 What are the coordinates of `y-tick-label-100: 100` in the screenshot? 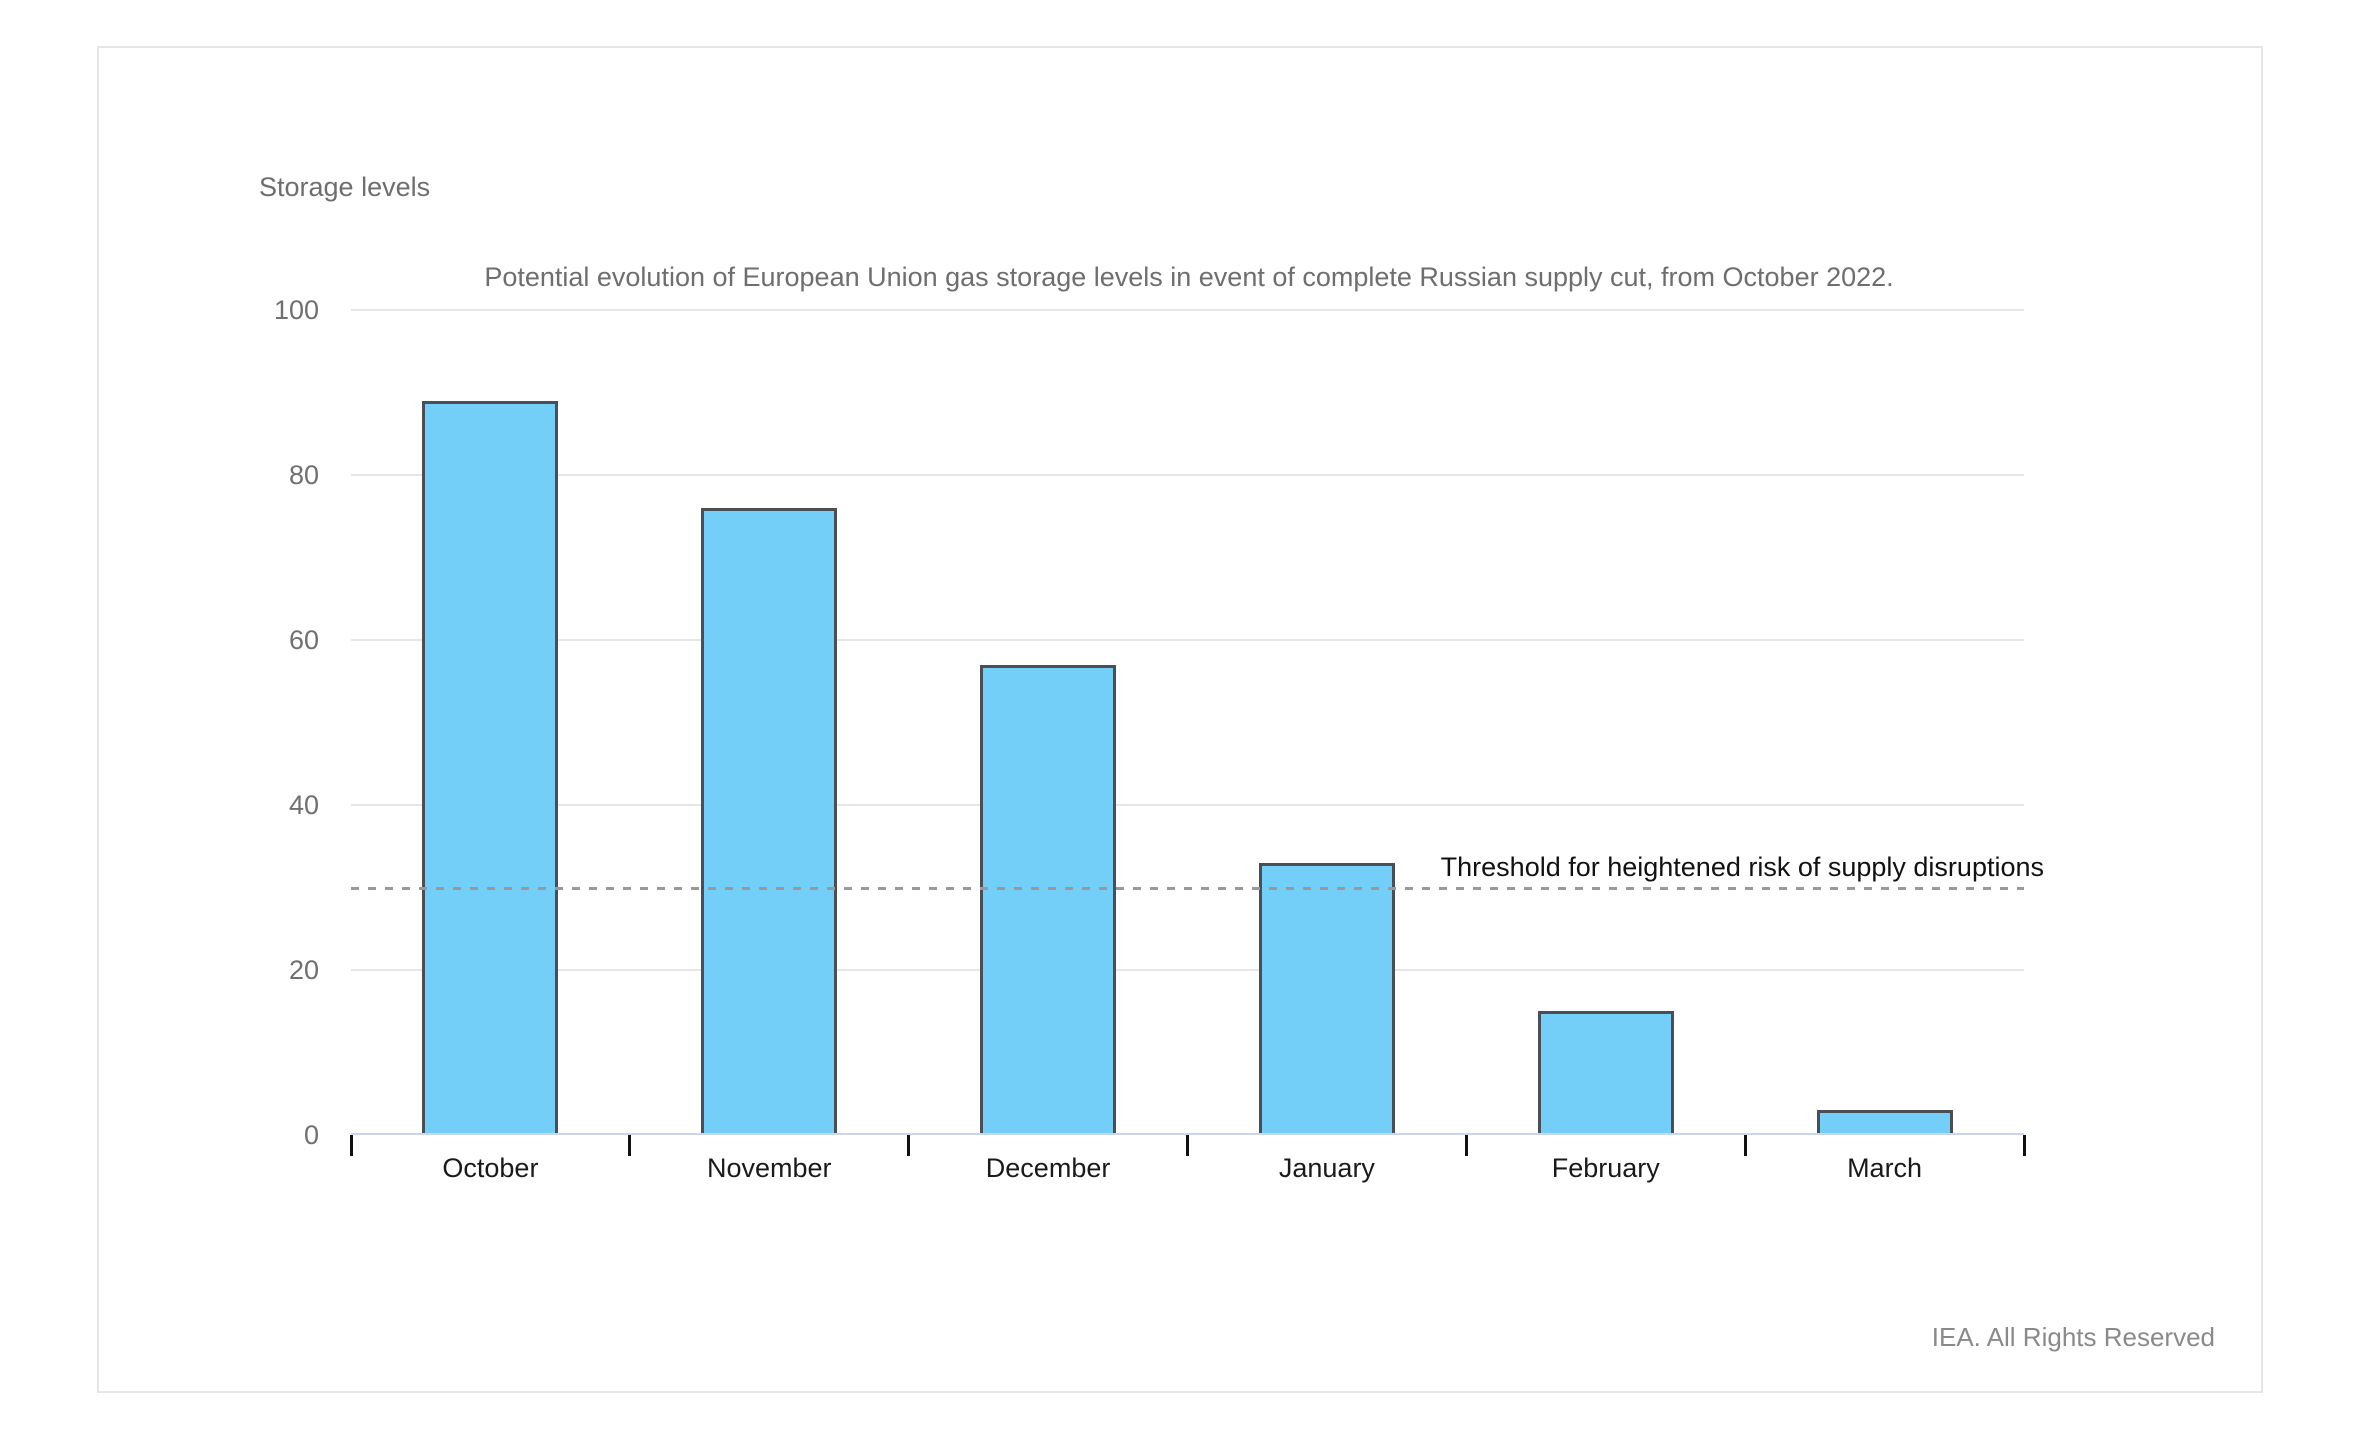 It's located at (296, 310).